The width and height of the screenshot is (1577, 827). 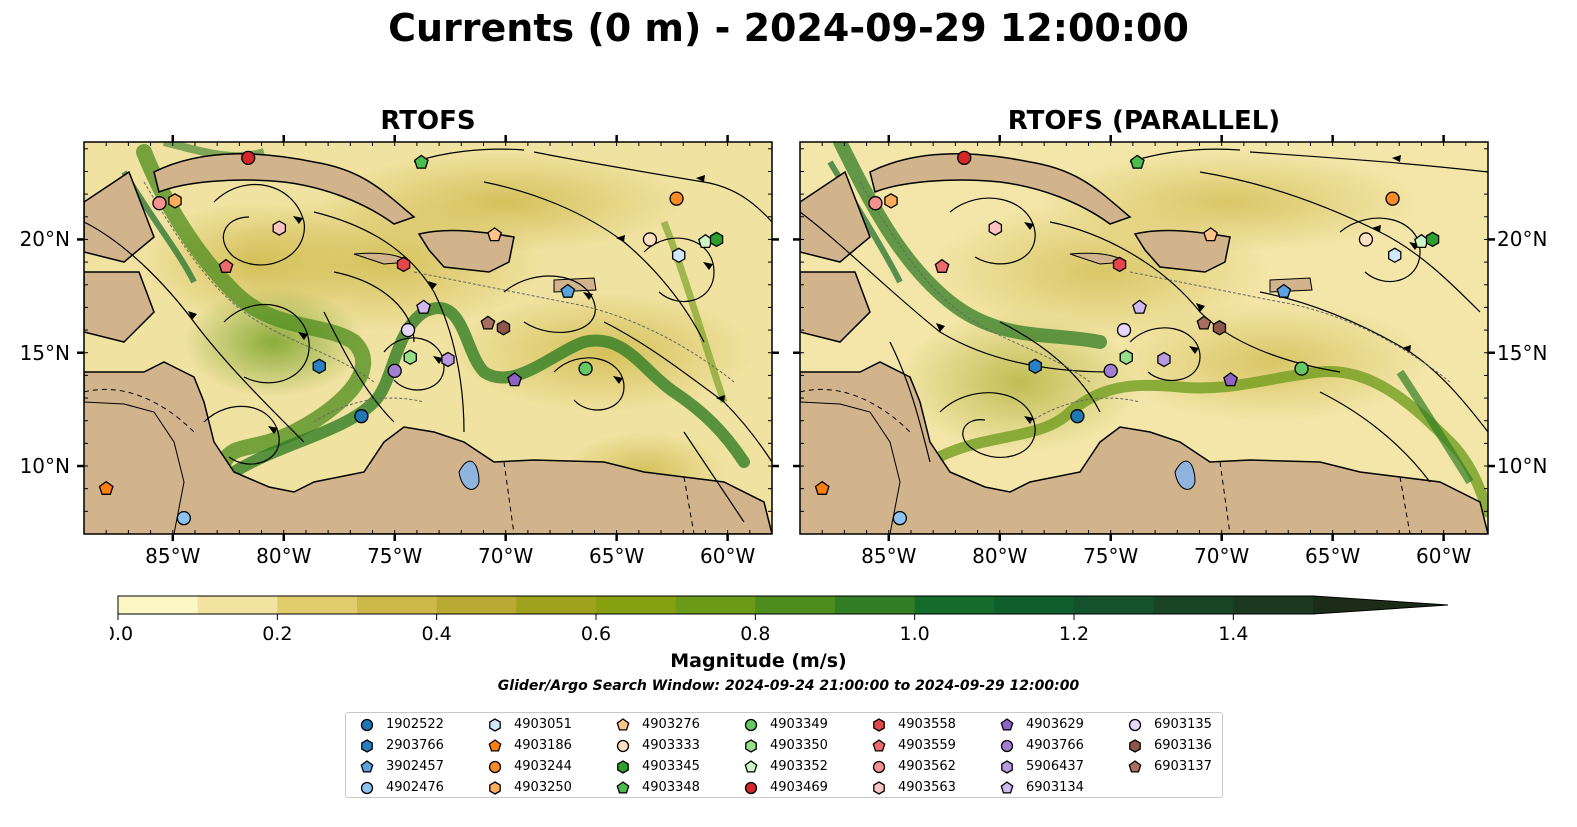 What do you see at coordinates (671, 745) in the screenshot?
I see `legend-label: 4903333` at bounding box center [671, 745].